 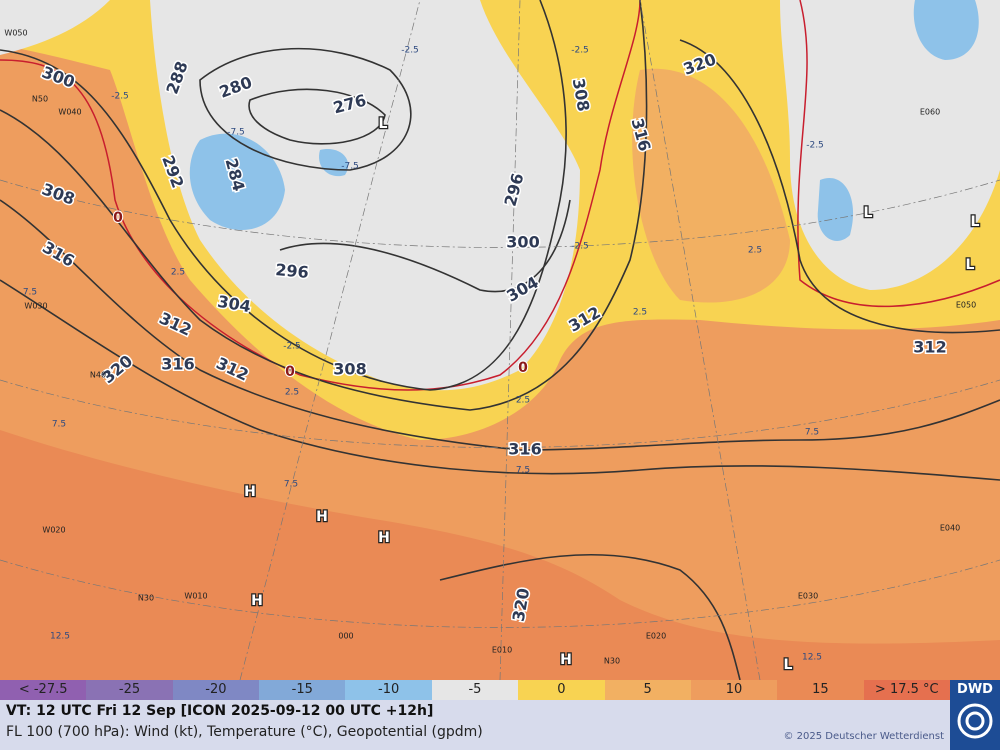 What do you see at coordinates (35, 306) in the screenshot?
I see `grid-label: W030` at bounding box center [35, 306].